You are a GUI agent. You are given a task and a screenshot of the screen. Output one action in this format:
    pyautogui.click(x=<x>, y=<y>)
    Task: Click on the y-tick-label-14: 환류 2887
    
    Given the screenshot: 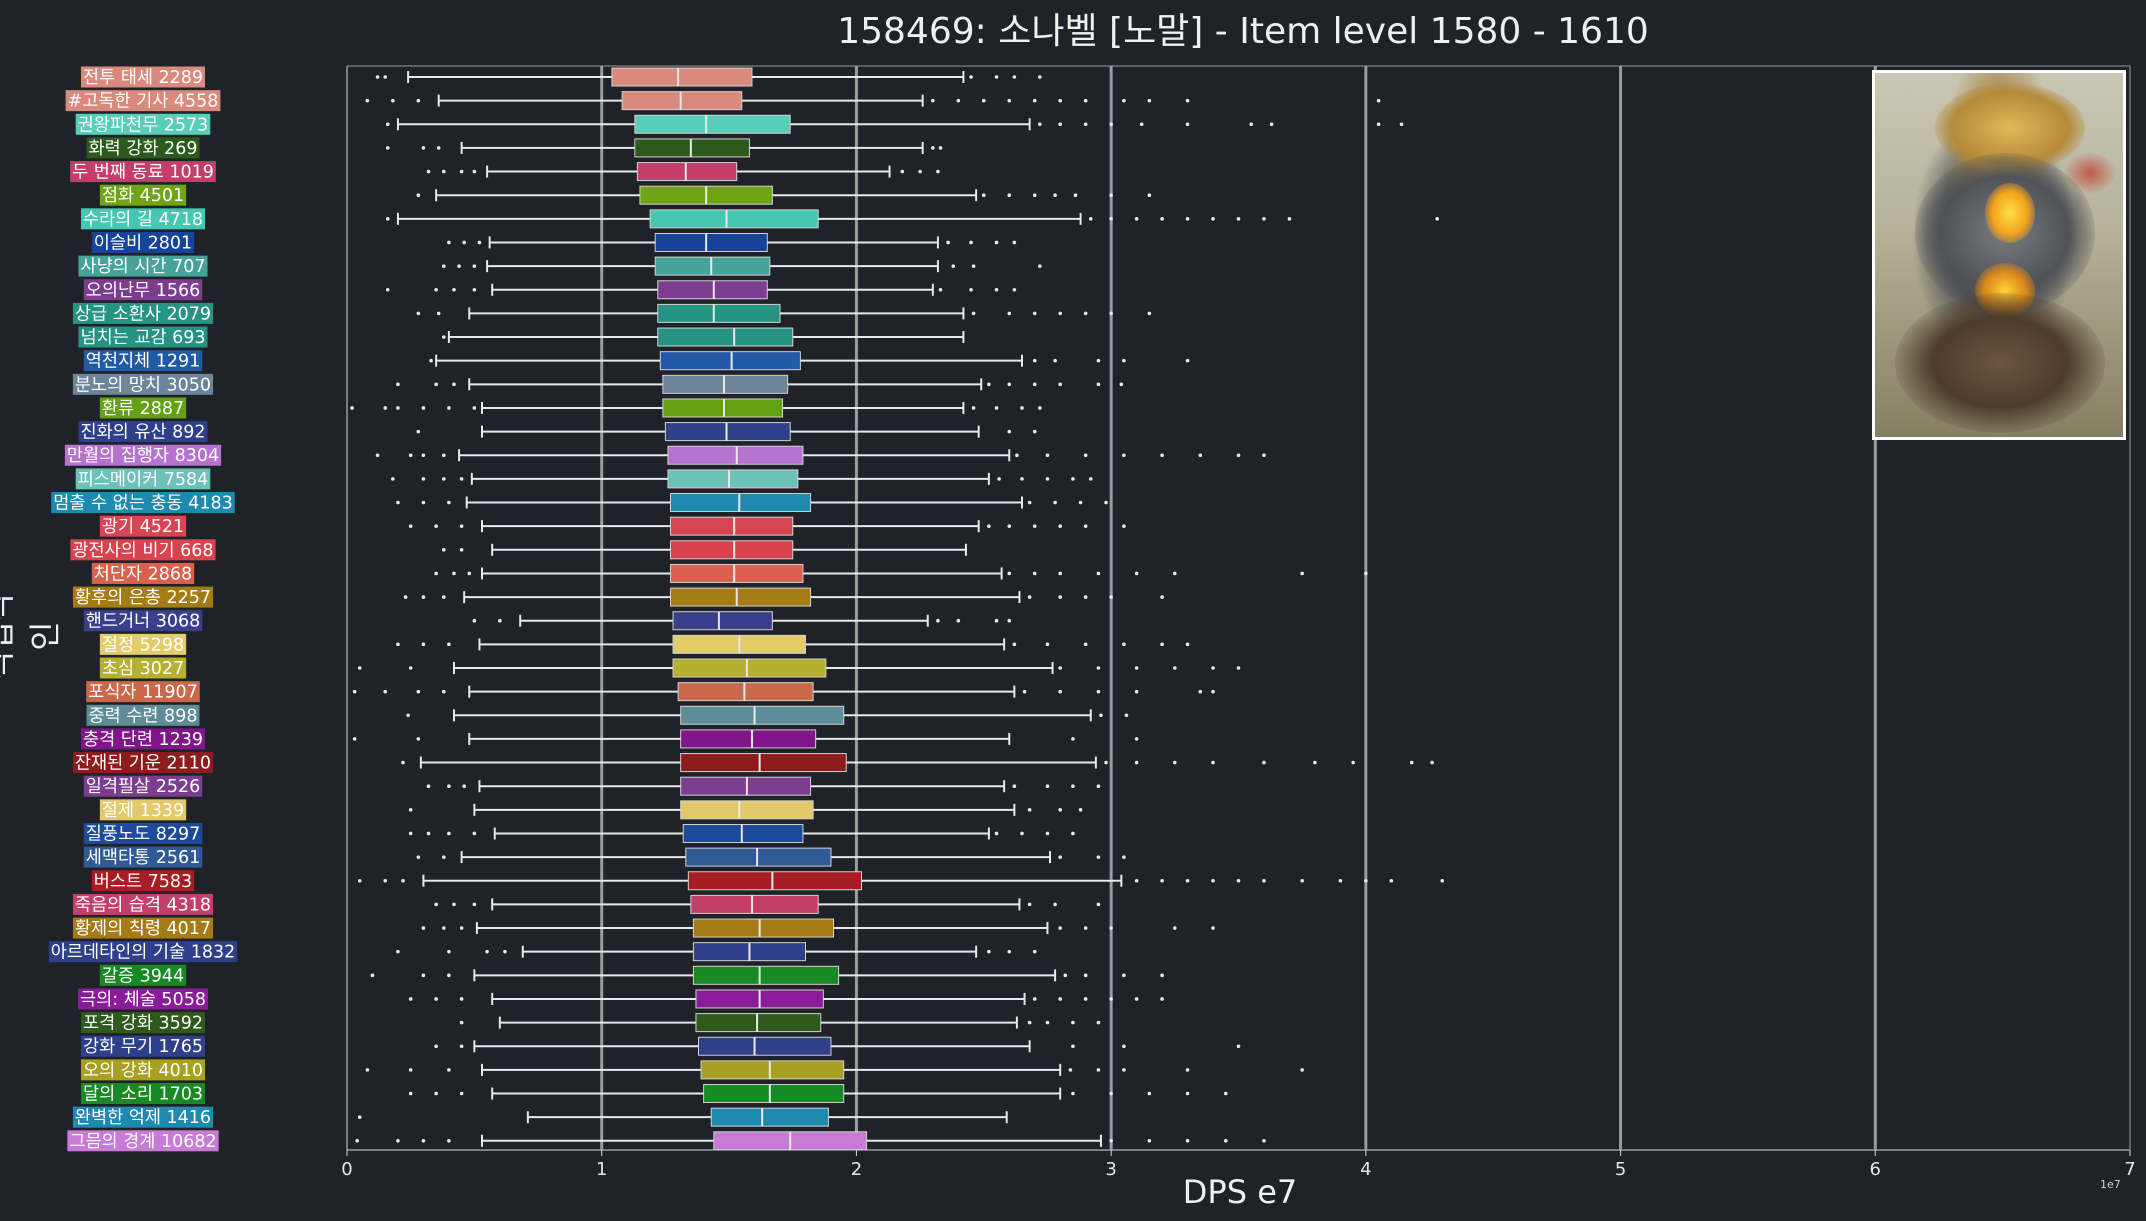 What is the action you would take?
    pyautogui.click(x=143, y=409)
    